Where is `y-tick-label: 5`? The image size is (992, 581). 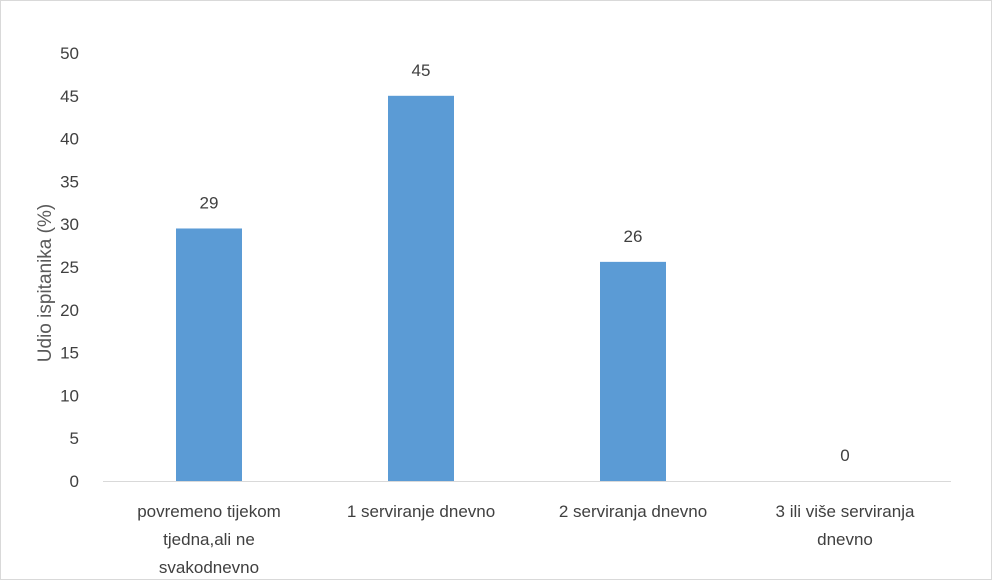 y-tick-label: 5 is located at coordinates (74, 438).